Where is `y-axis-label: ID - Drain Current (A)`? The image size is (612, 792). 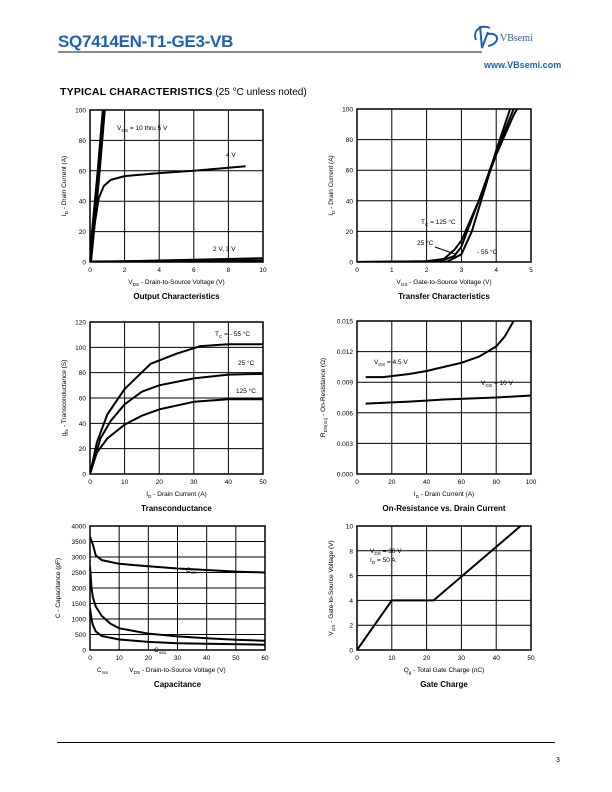
y-axis-label: ID - Drain Current (A) is located at coordinates (65, 186).